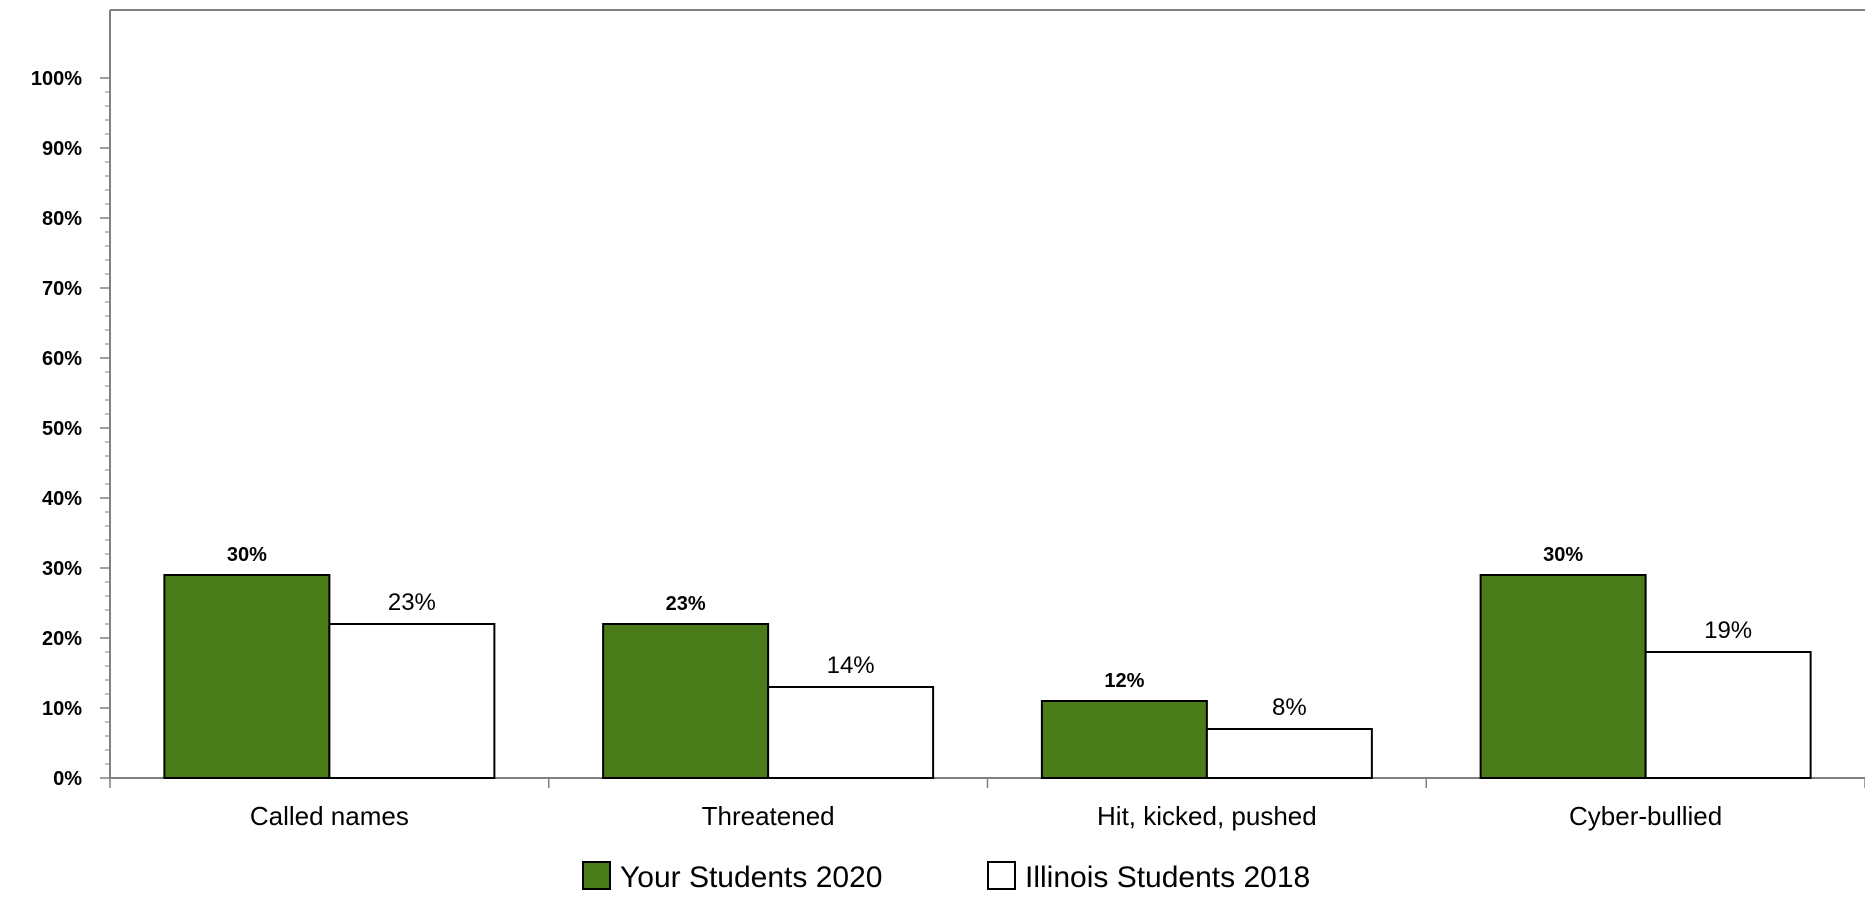 Image resolution: width=1865 pixels, height=909 pixels. What do you see at coordinates (751, 877) in the screenshot?
I see `legend-label: Your Students 2020` at bounding box center [751, 877].